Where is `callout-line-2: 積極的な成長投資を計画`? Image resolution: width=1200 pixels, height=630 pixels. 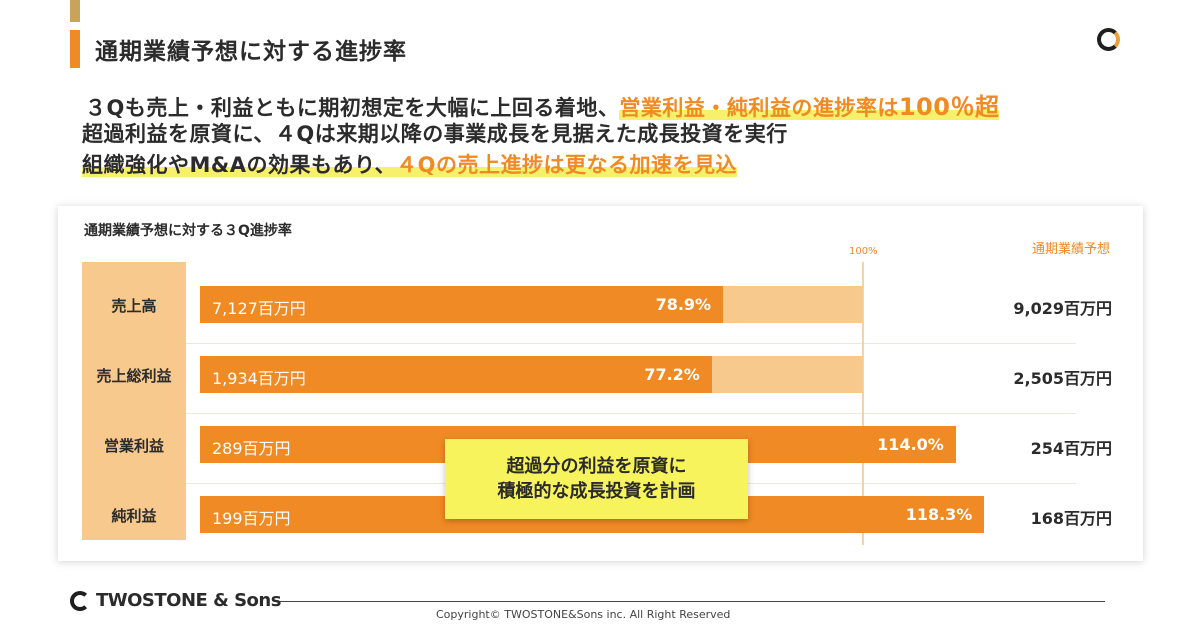 callout-line-2: 積極的な成長投資を計画 is located at coordinates (596, 491).